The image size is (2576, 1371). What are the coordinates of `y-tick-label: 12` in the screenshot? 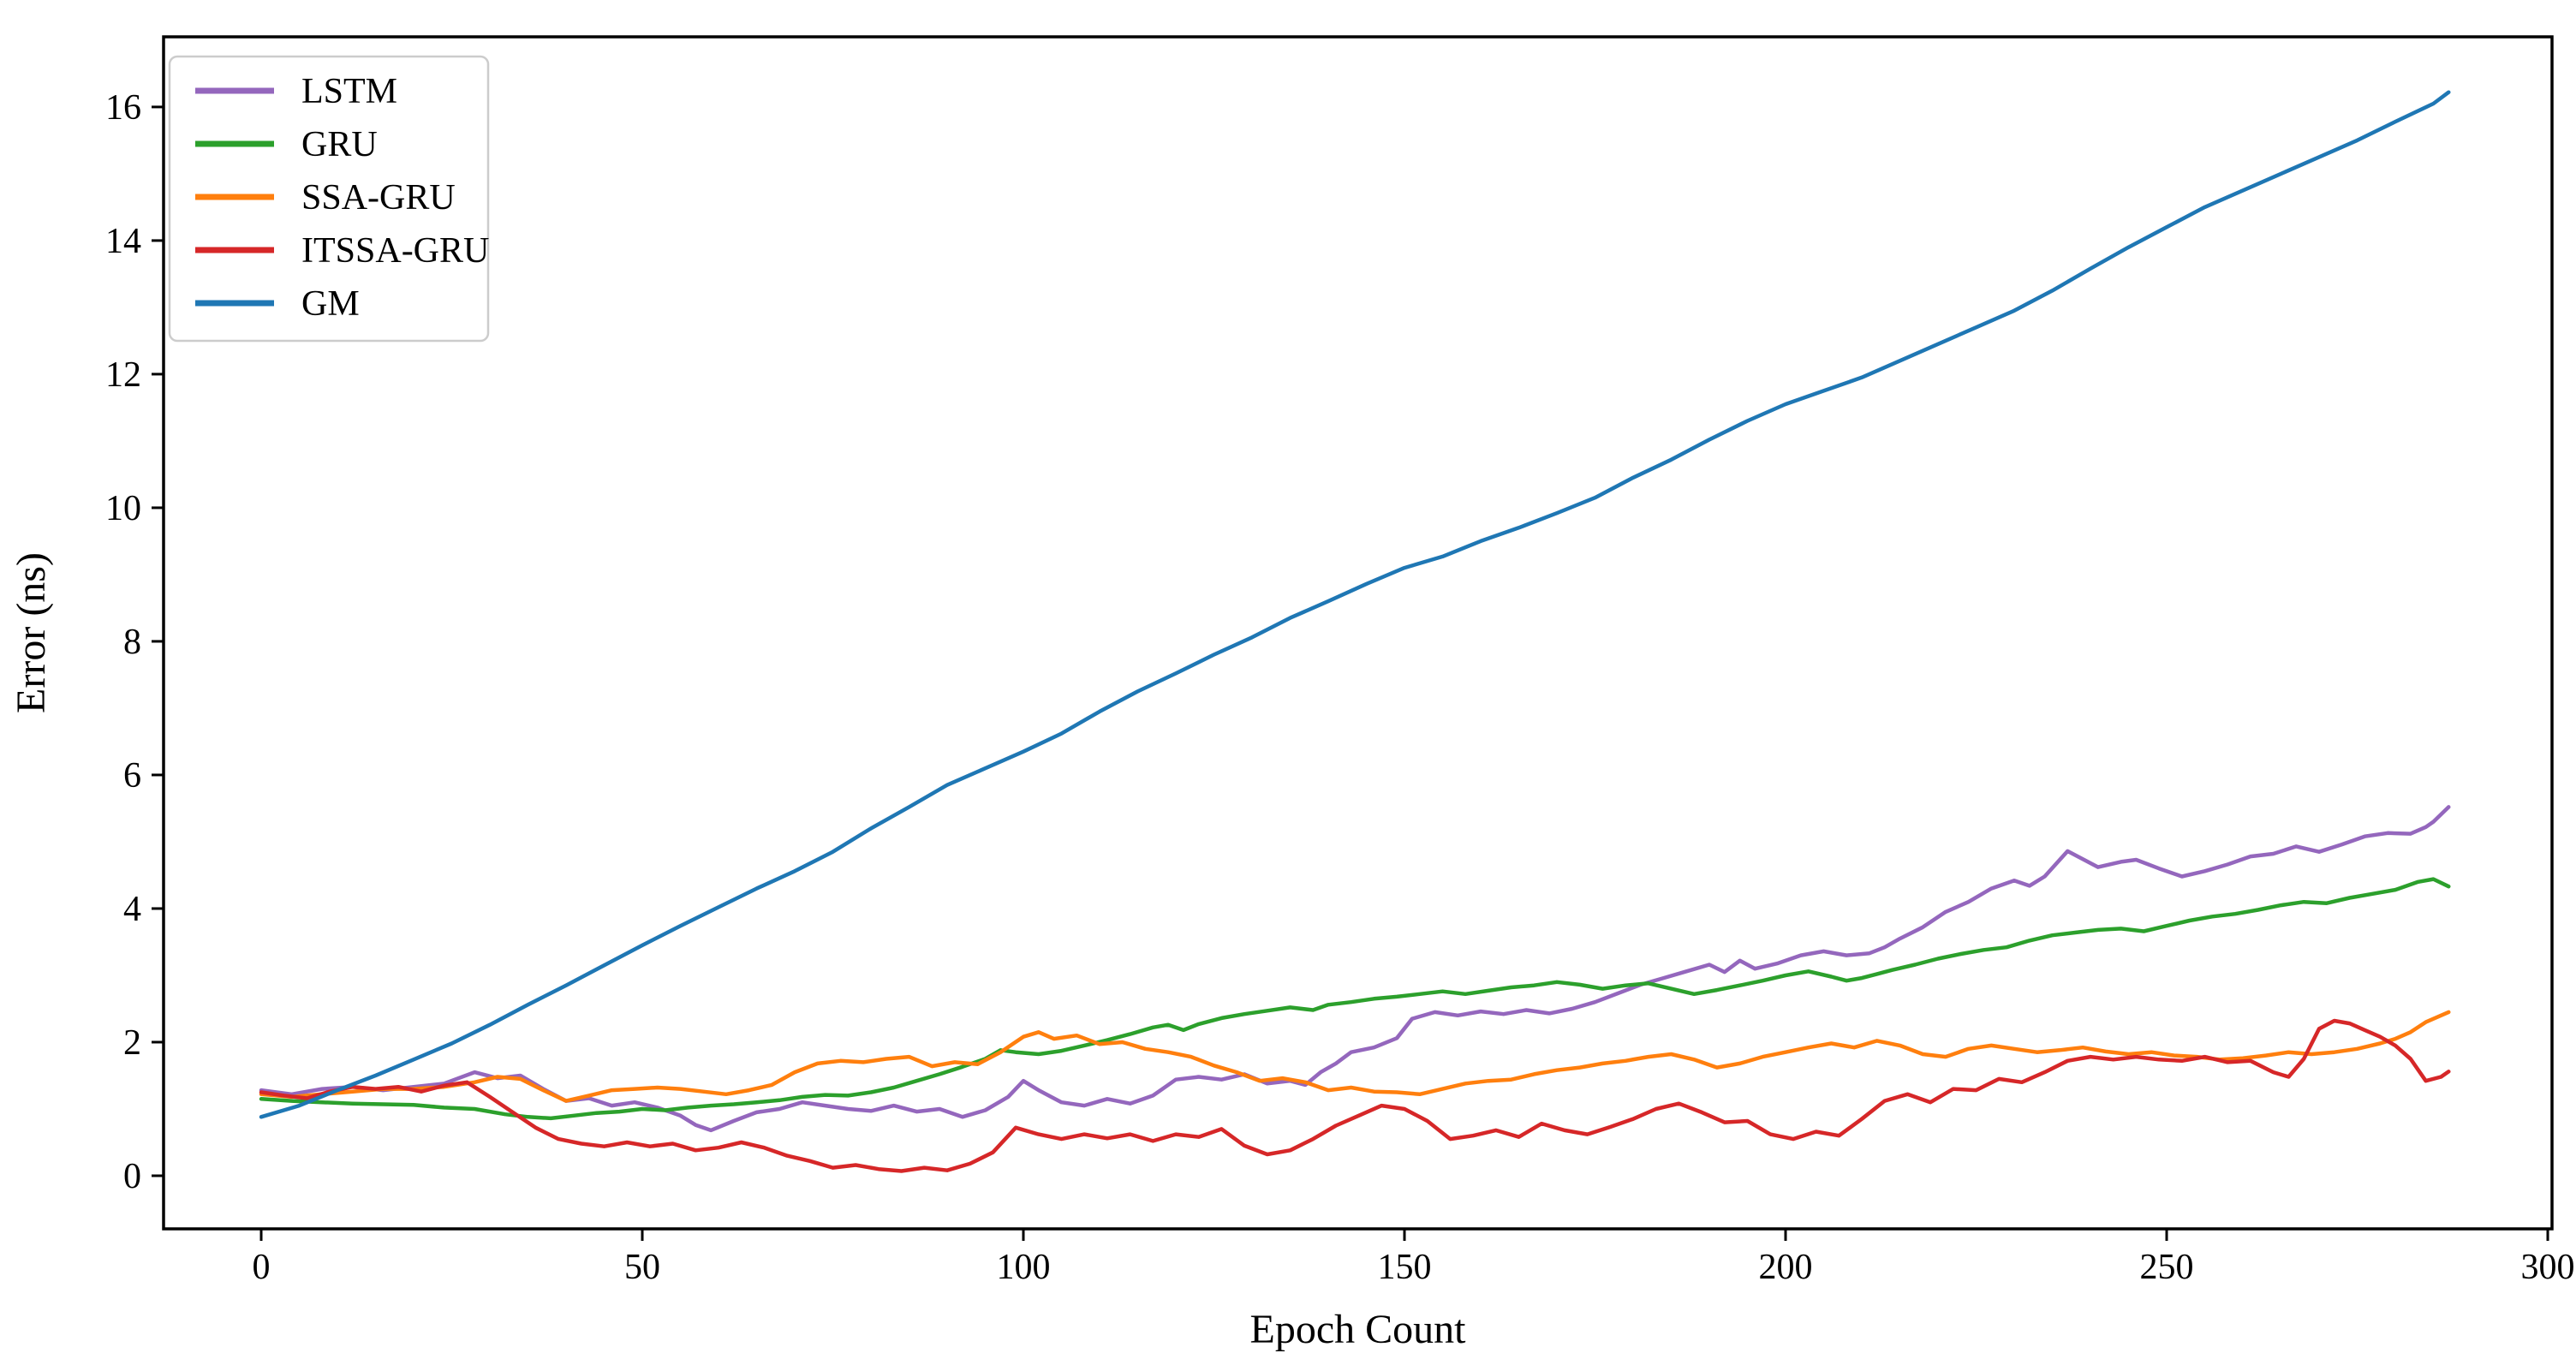 It's located at (123, 375).